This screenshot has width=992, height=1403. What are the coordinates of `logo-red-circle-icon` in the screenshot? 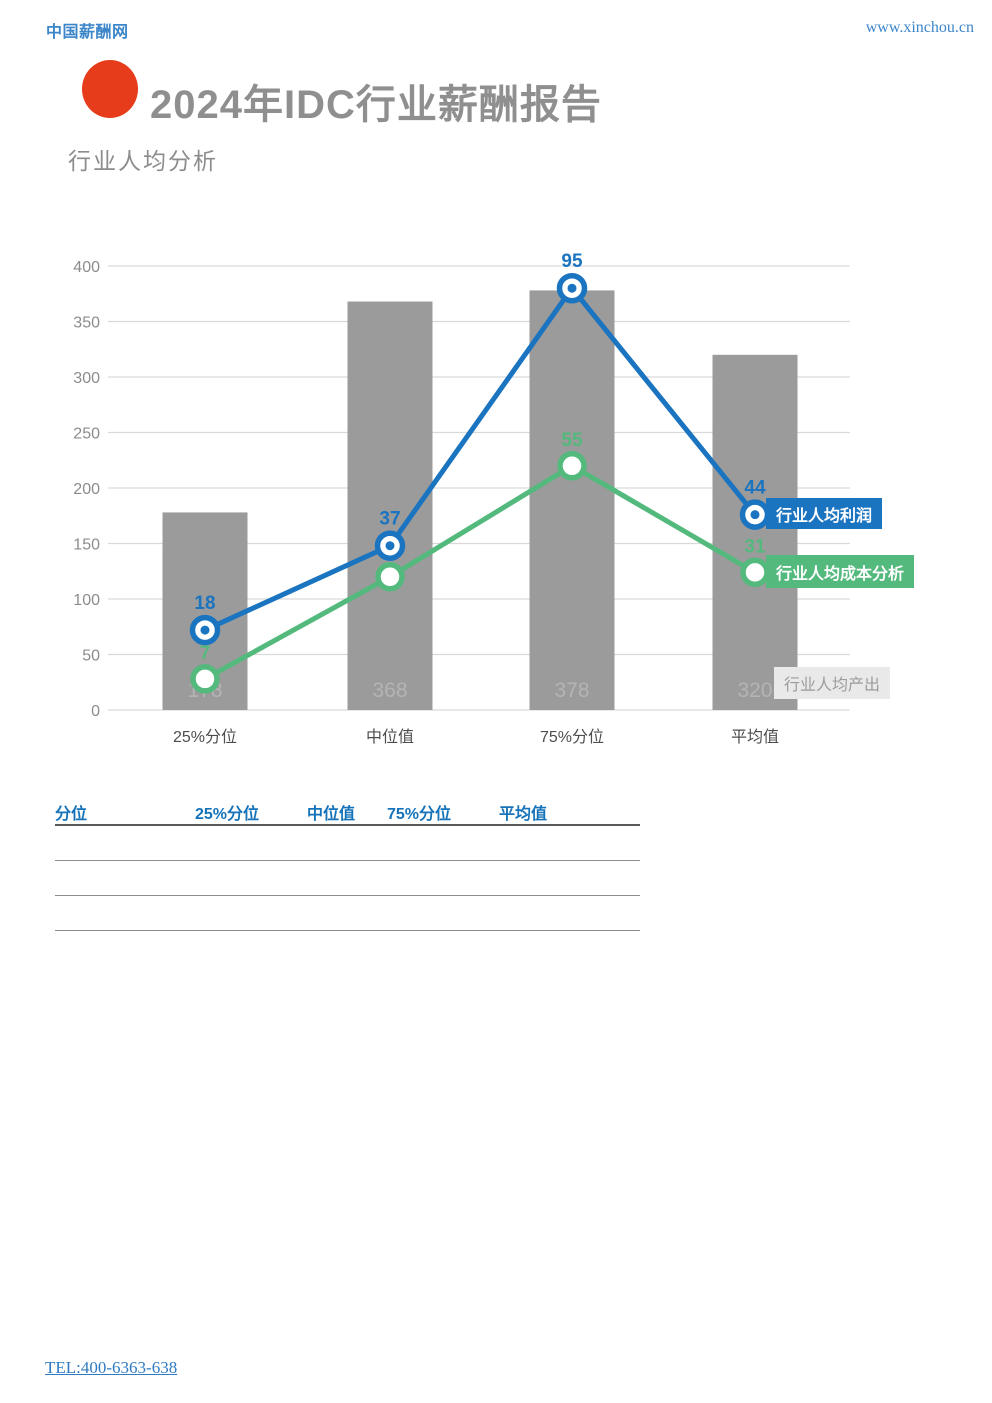 It's located at (110, 89).